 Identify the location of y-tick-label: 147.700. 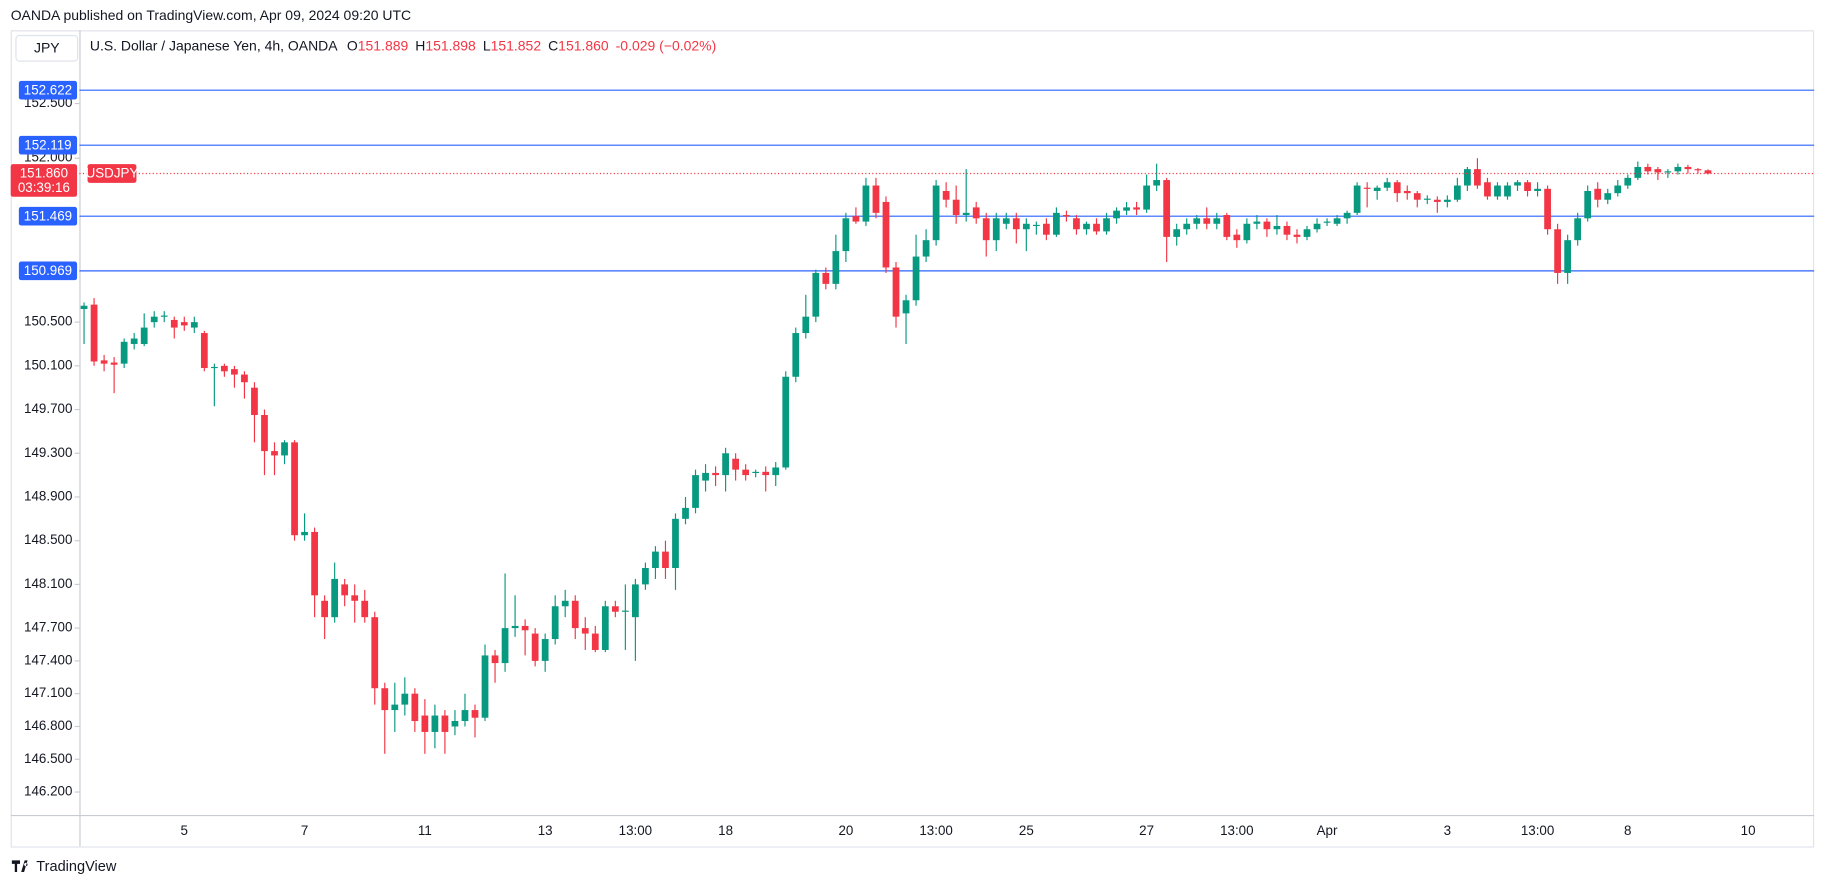
(48, 627).